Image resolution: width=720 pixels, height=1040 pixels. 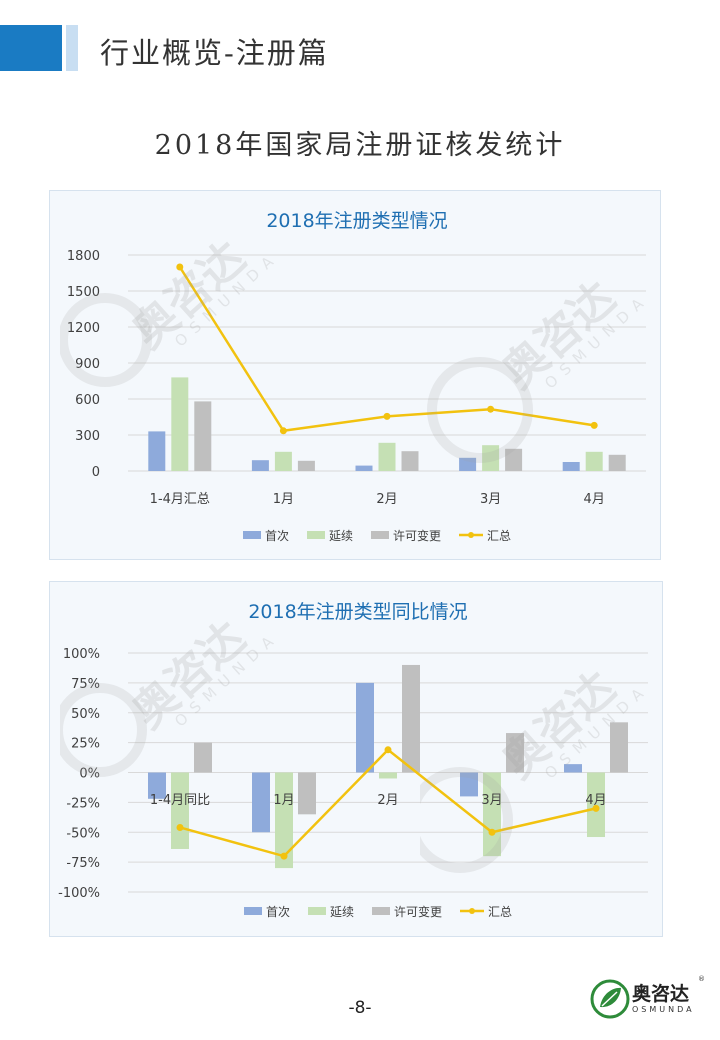 I want to click on y-tick-label: 0%, so click(x=89, y=774).